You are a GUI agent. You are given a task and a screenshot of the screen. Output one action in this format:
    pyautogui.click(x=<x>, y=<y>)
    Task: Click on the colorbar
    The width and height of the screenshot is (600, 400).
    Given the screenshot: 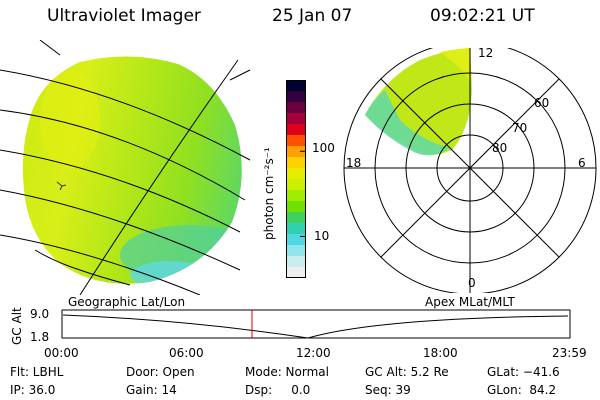 What is the action you would take?
    pyautogui.click(x=296, y=179)
    